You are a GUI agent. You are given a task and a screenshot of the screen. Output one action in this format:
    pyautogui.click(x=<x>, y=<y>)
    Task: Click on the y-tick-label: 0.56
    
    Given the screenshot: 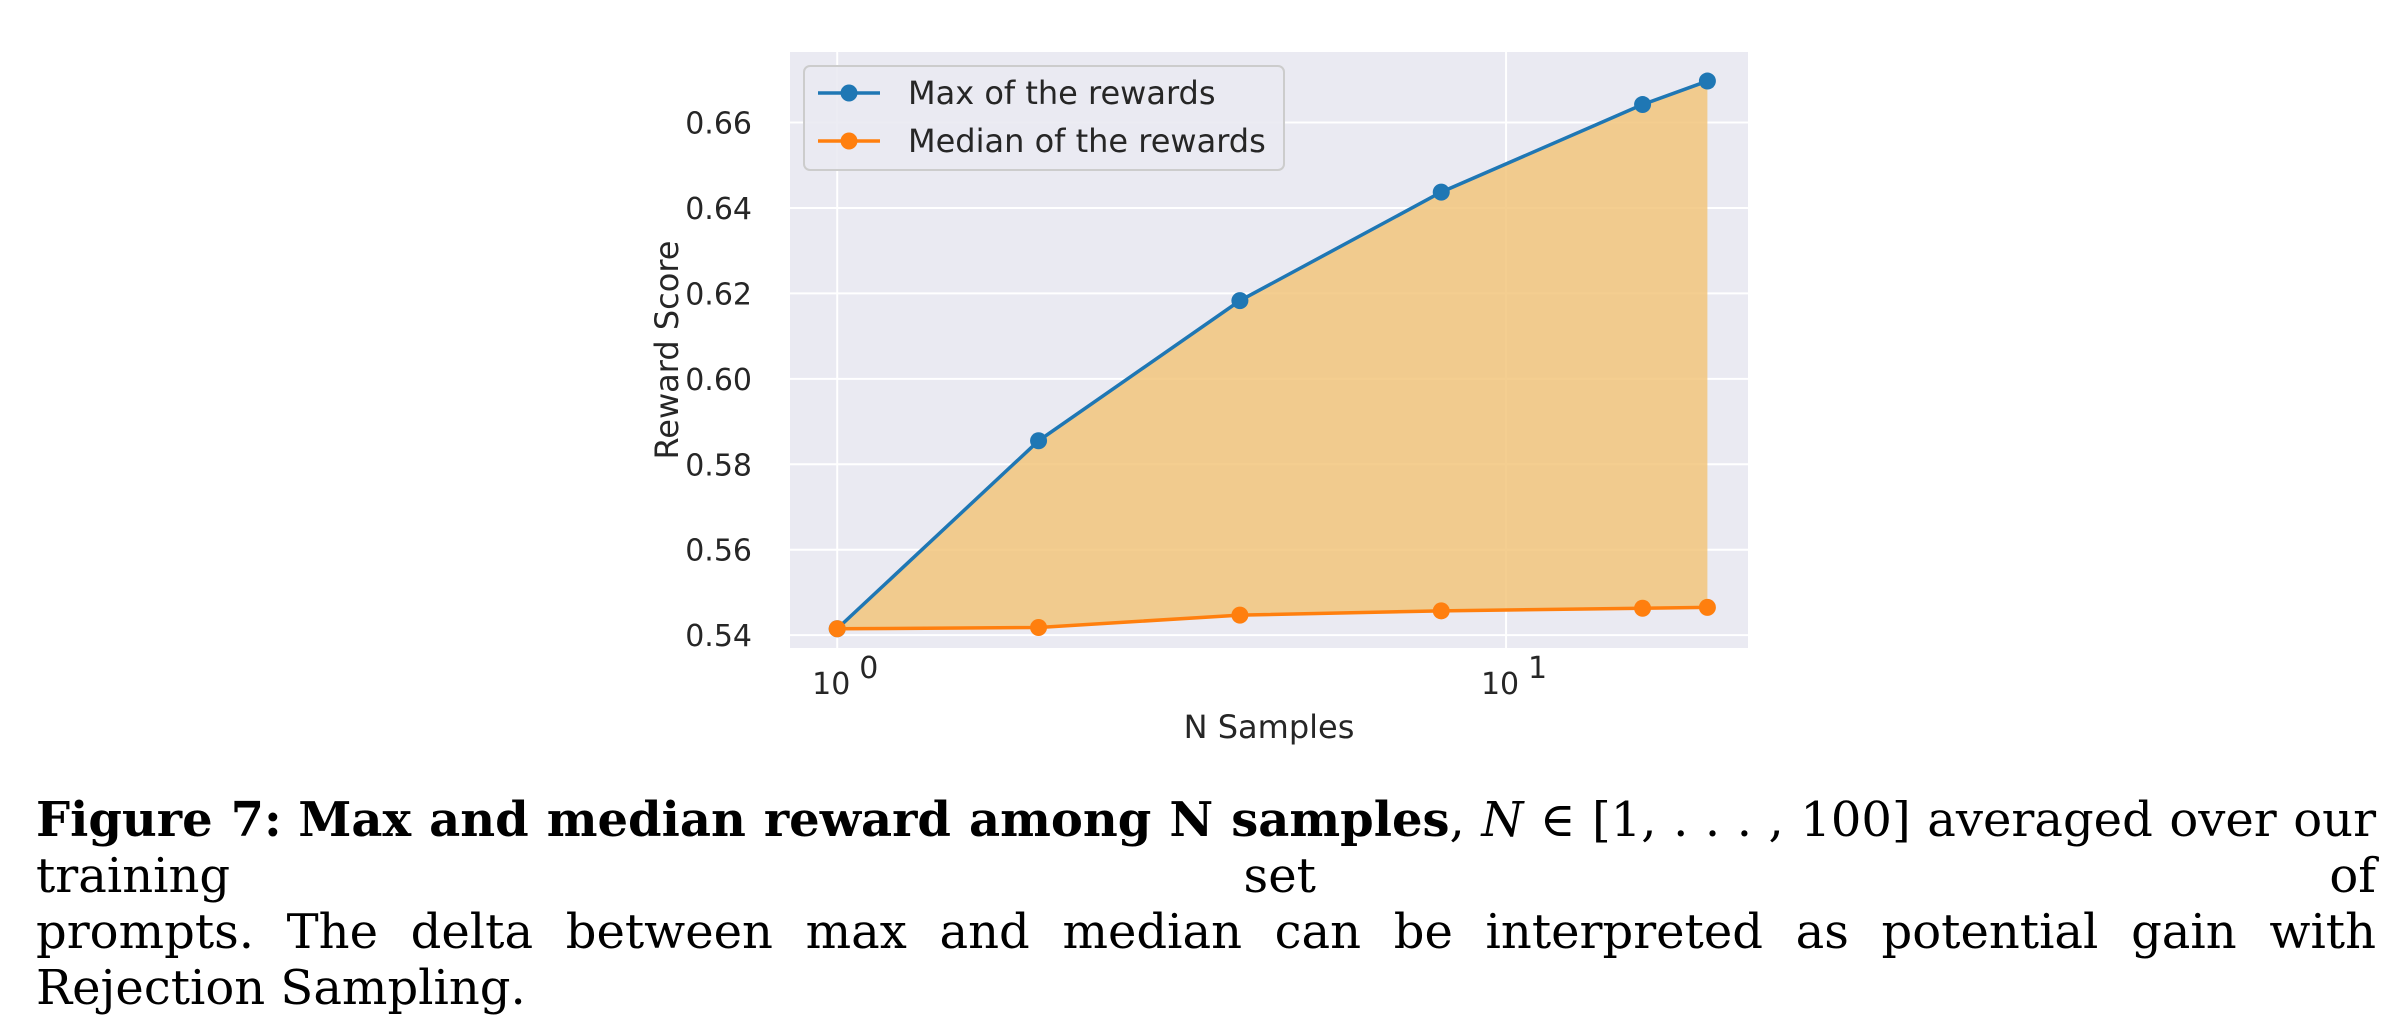 What is the action you would take?
    pyautogui.click(x=718, y=551)
    